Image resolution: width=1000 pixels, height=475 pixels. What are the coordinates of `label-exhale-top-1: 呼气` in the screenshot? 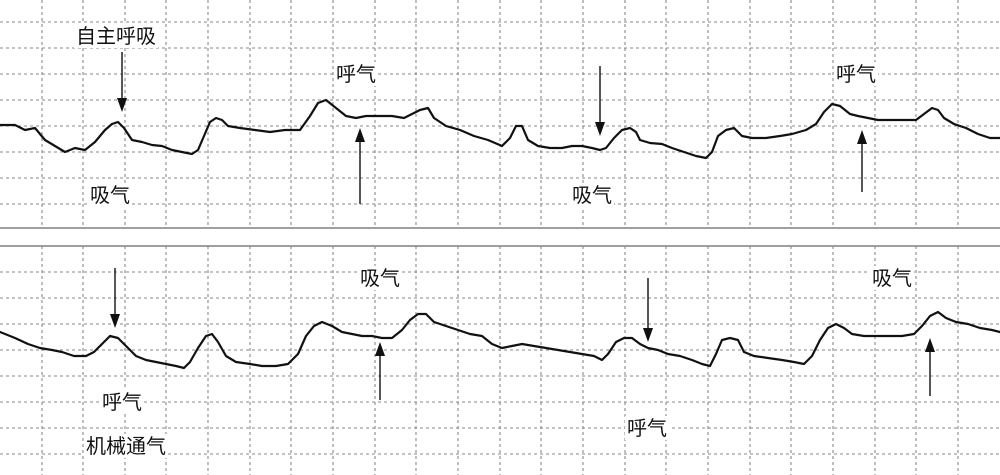 It's located at (356, 74).